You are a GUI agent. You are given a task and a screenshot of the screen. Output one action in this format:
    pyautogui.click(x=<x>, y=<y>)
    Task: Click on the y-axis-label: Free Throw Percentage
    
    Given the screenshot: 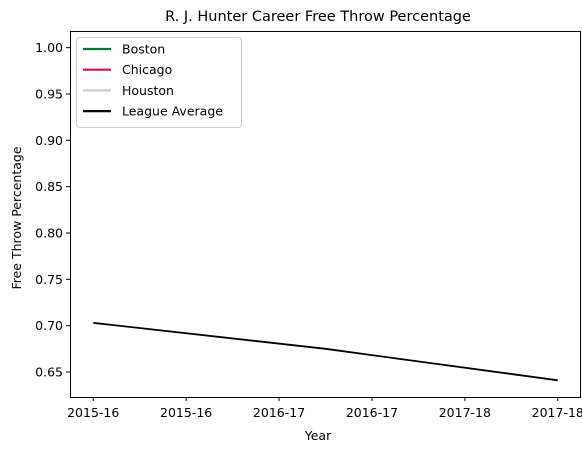 What is the action you would take?
    pyautogui.click(x=16, y=217)
    